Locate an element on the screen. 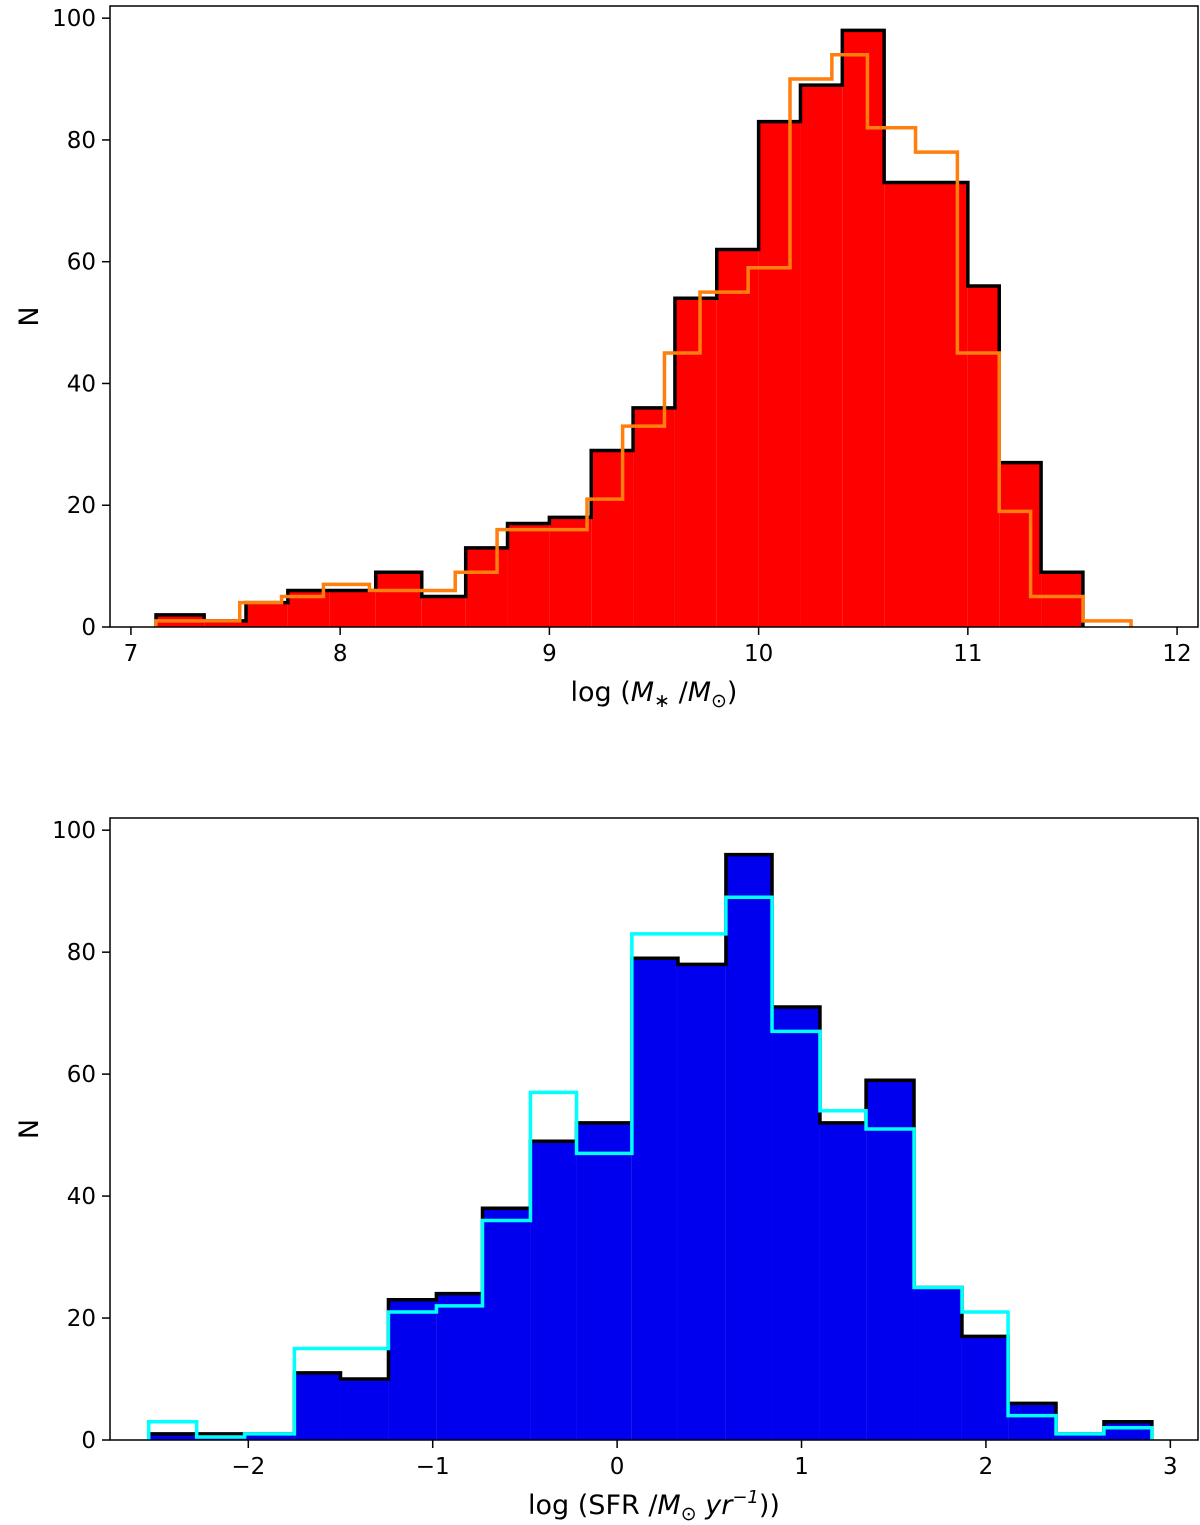  sfr-x-tick-label: 2 is located at coordinates (986, 1467).